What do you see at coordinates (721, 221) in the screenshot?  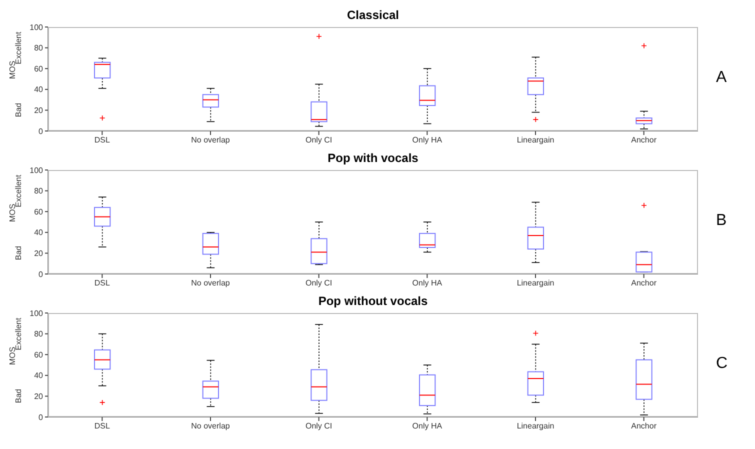 I see `text: B` at bounding box center [721, 221].